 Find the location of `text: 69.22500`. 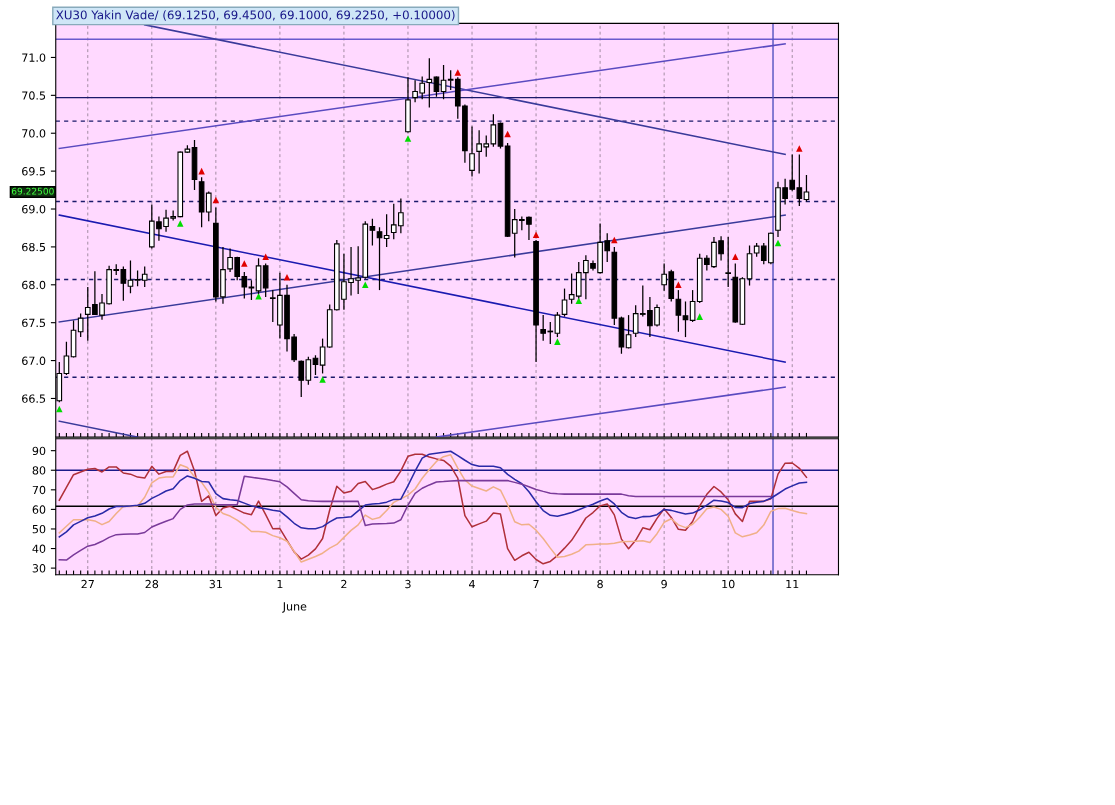

text: 69.22500 is located at coordinates (32, 191).